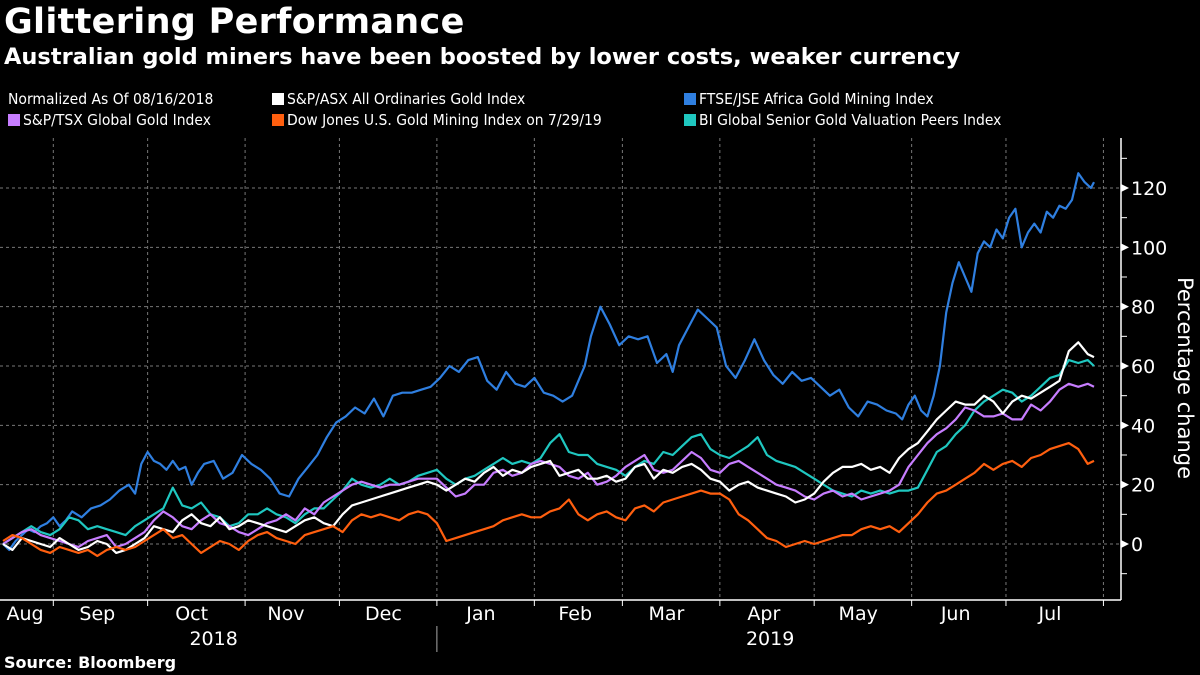  Describe the element at coordinates (1149, 189) in the screenshot. I see `y-tick-label: 120` at that location.